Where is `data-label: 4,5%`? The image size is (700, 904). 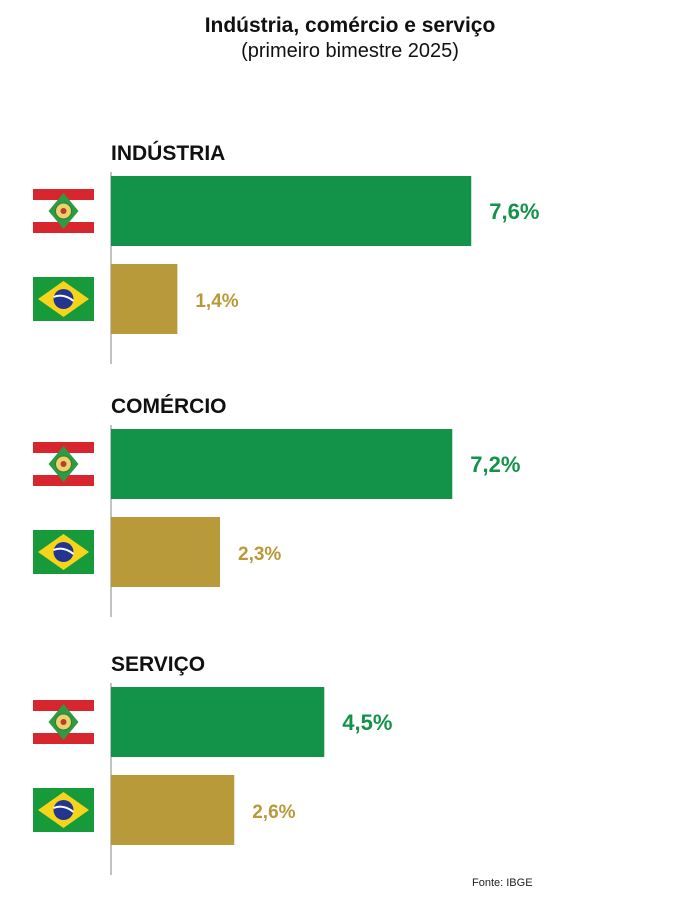 data-label: 4,5% is located at coordinates (367, 722).